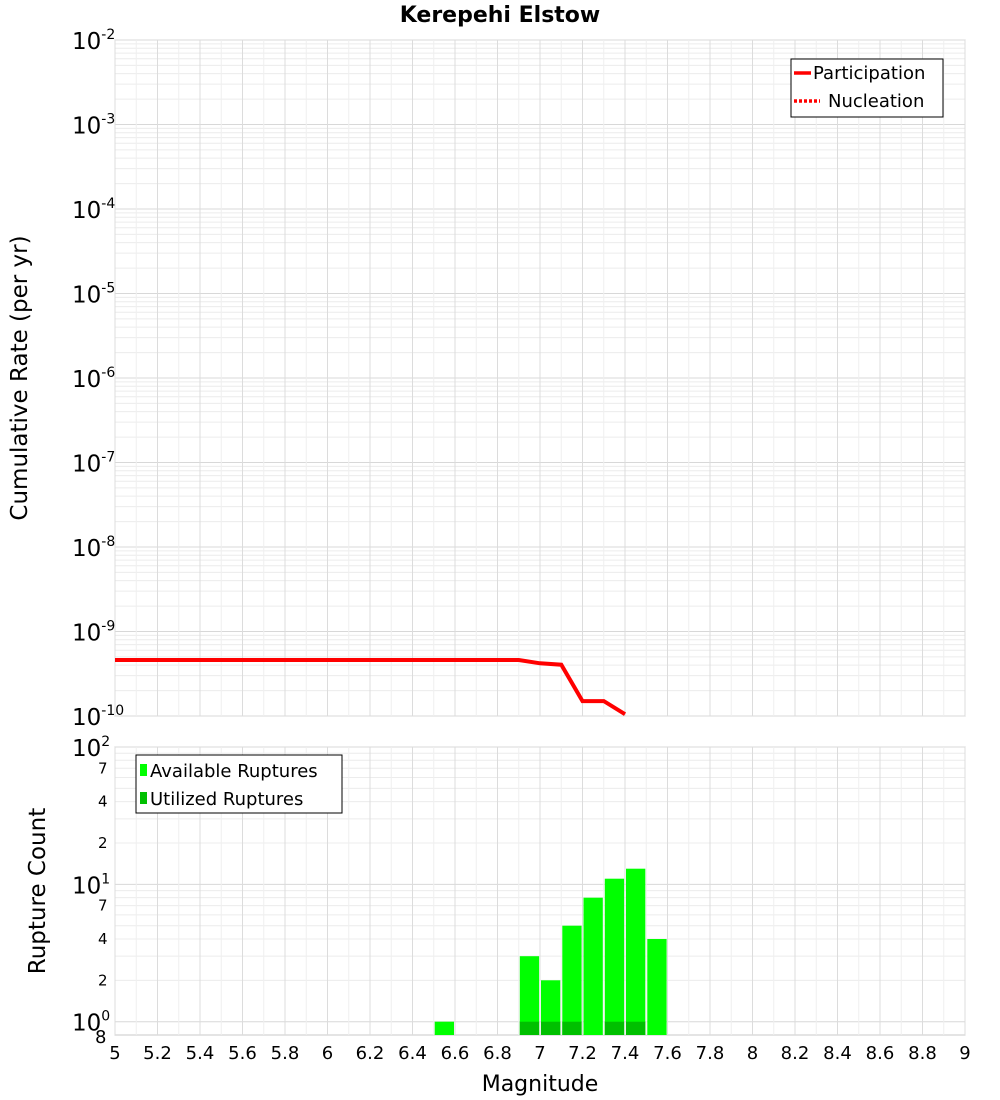 Image resolution: width=1000 pixels, height=1100 pixels. What do you see at coordinates (242, 1053) in the screenshot?
I see `x-tick-label: 5.6` at bounding box center [242, 1053].